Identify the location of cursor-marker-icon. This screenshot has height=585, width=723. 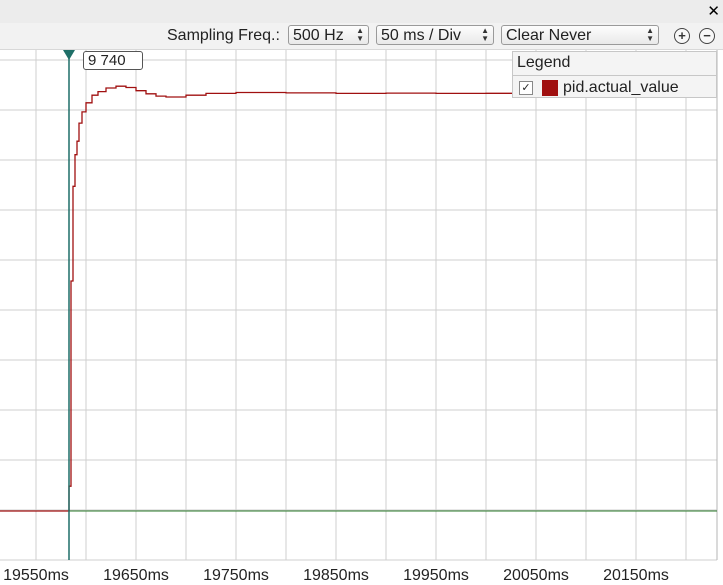
(69, 55).